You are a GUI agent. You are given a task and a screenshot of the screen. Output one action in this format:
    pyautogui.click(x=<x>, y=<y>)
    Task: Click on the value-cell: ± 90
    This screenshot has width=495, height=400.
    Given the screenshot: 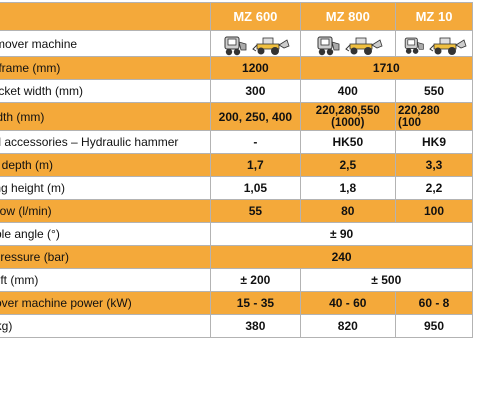 What is the action you would take?
    pyautogui.click(x=341, y=234)
    